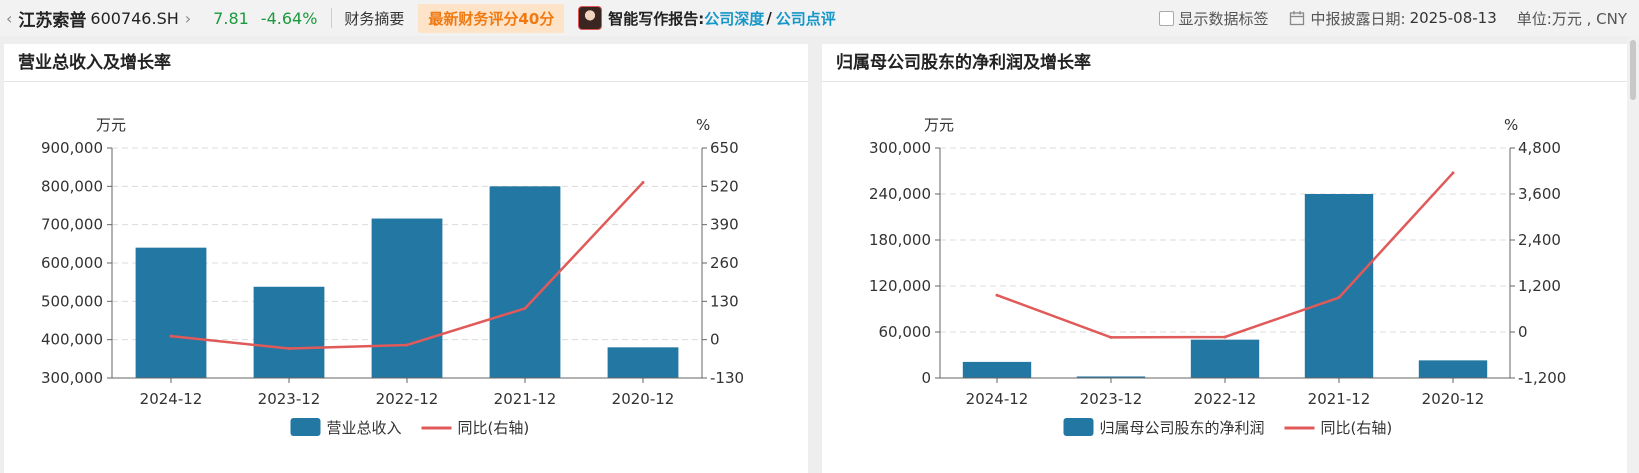 The width and height of the screenshot is (1639, 473). Describe the element at coordinates (1358, 18) in the screenshot. I see `disclosure-label: 中报披露日期:` at that location.